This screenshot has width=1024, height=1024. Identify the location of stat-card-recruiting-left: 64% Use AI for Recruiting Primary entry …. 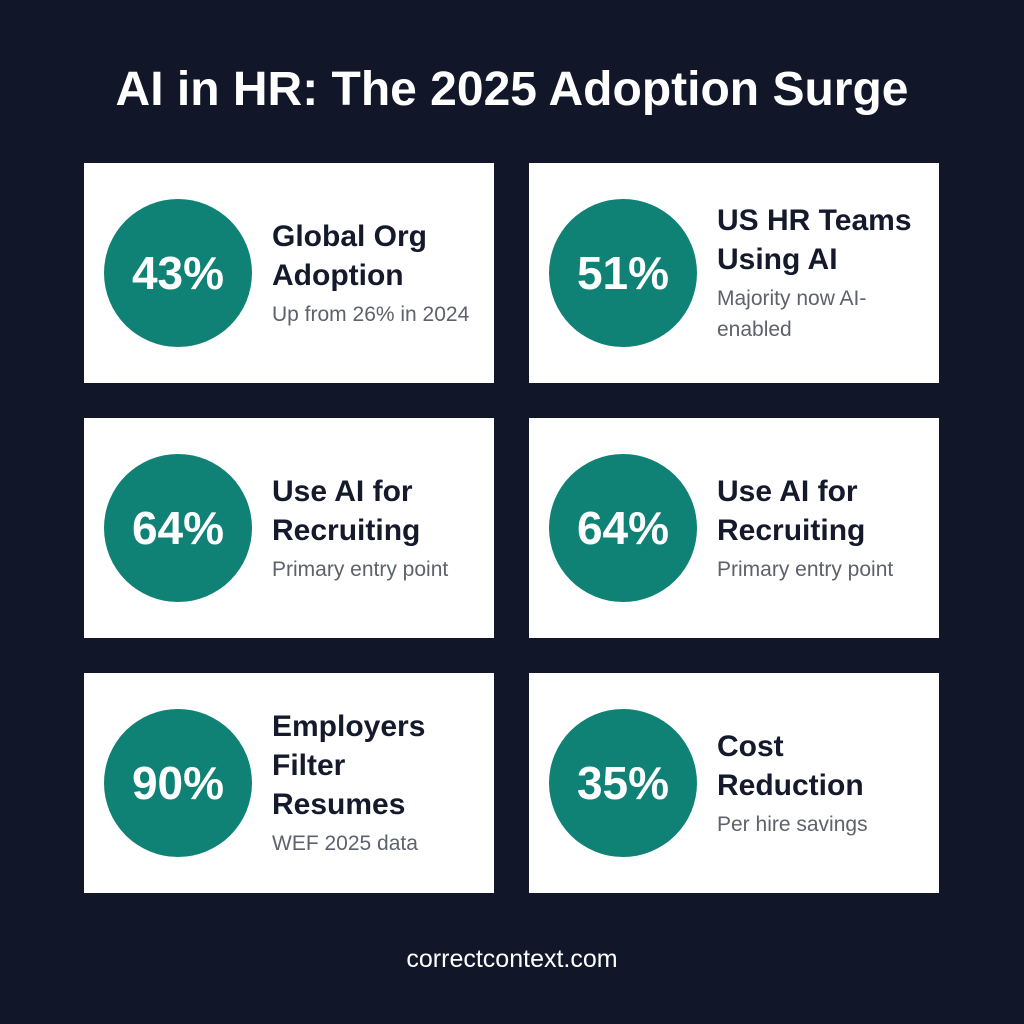
(289, 528).